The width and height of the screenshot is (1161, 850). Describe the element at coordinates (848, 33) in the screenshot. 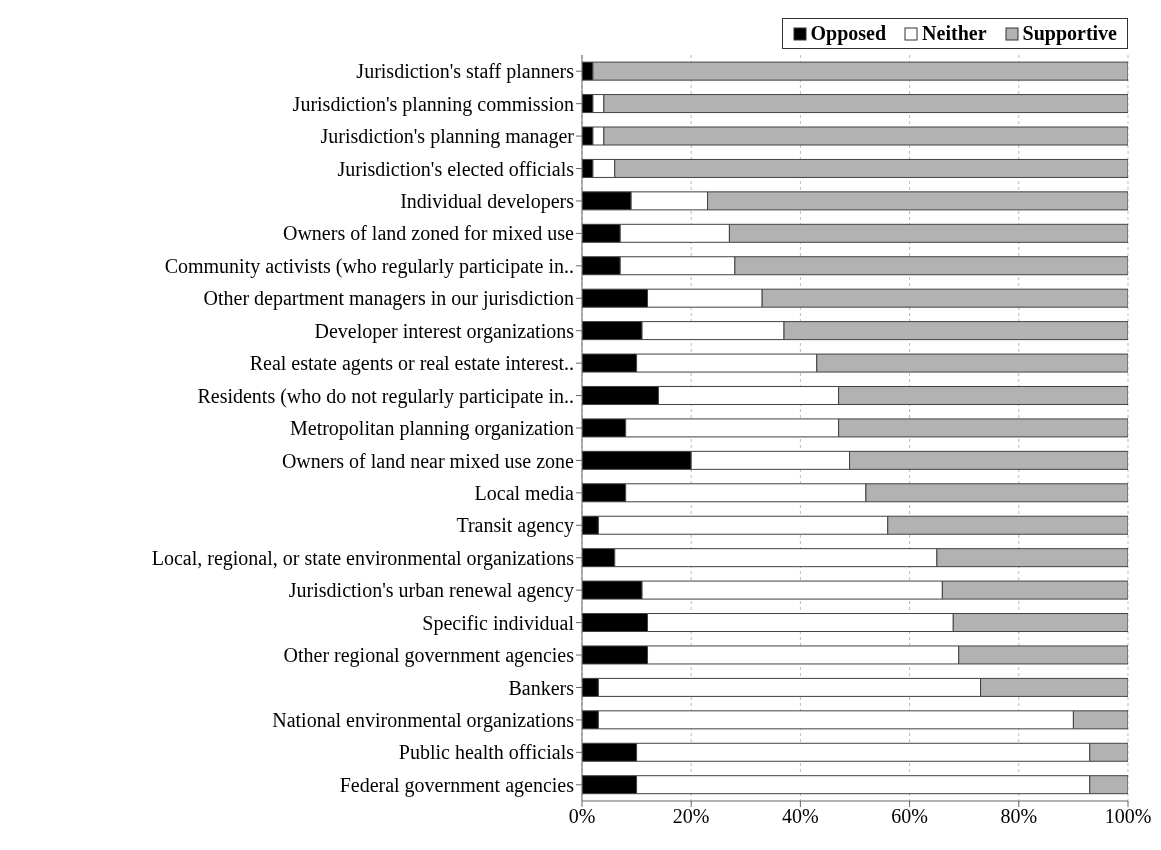

I see `legend-label: Opposed` at that location.